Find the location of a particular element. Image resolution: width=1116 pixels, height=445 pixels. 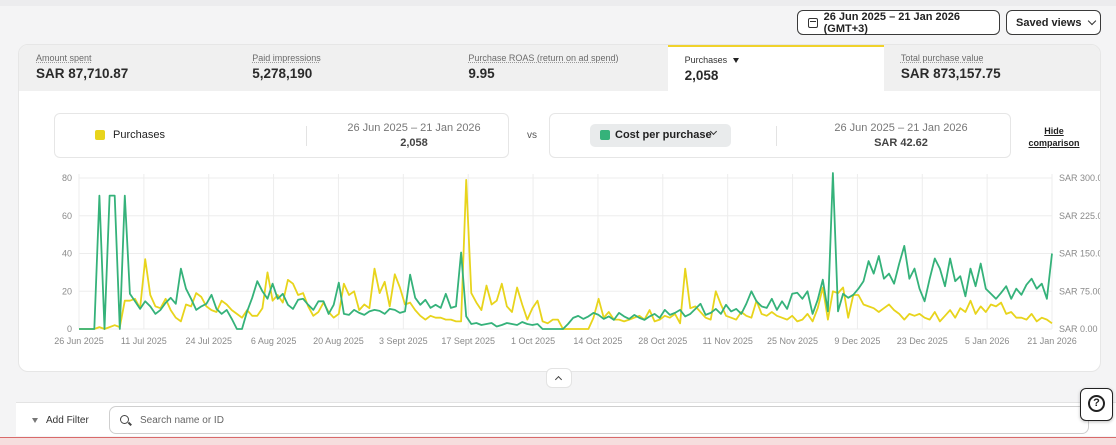

filter-icon is located at coordinates (35, 420).